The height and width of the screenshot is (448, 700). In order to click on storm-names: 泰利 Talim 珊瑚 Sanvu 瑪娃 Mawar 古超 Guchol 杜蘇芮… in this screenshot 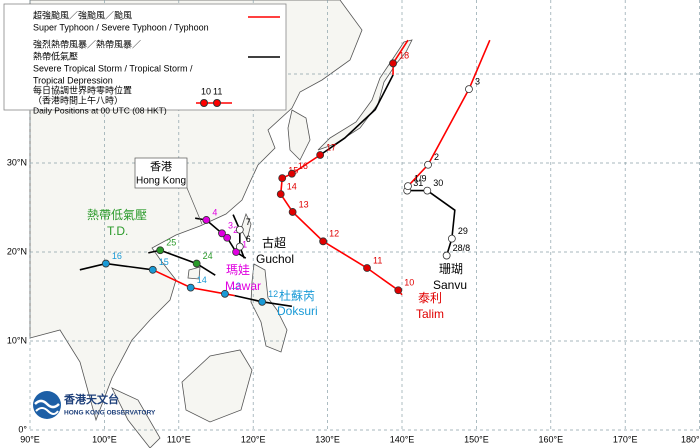, I will do `click(277, 264)`.